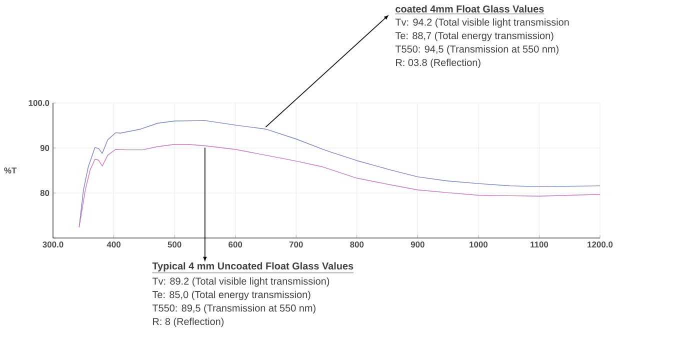 The height and width of the screenshot is (338, 685). I want to click on annotation: Typical 4 mm Uncoated Float Glass Values, so click(253, 267).